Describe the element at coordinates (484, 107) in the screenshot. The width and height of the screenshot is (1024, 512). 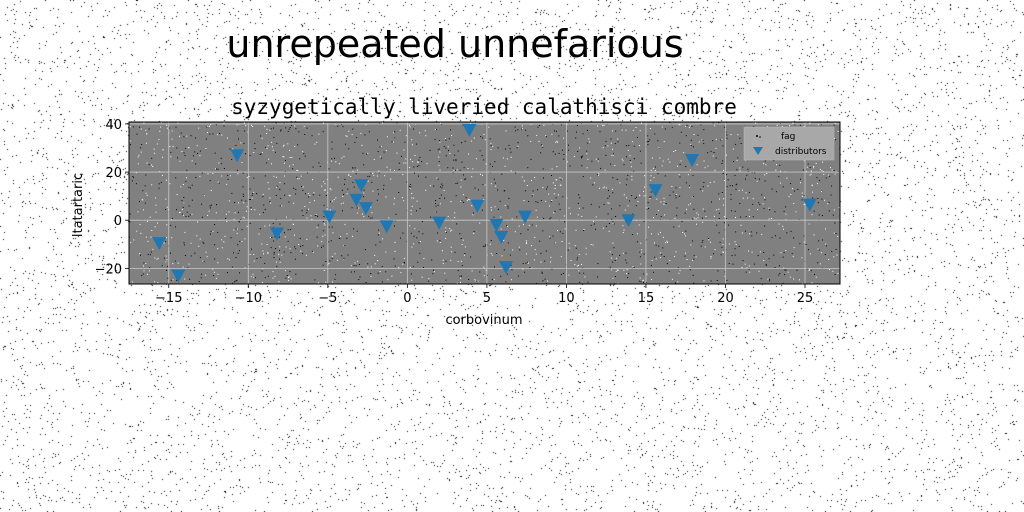
I see `chart-title: syzygetically liveried calathisci combre` at that location.